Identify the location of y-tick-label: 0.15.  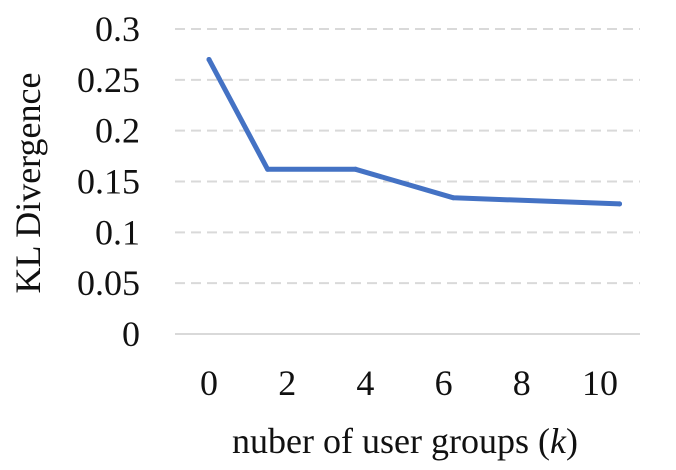
(108, 182).